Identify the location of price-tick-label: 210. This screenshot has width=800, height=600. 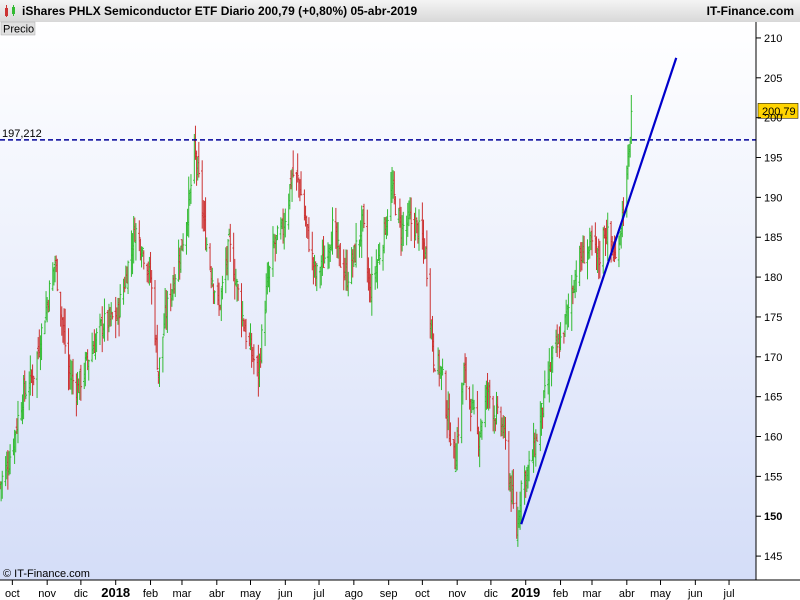
(773, 39).